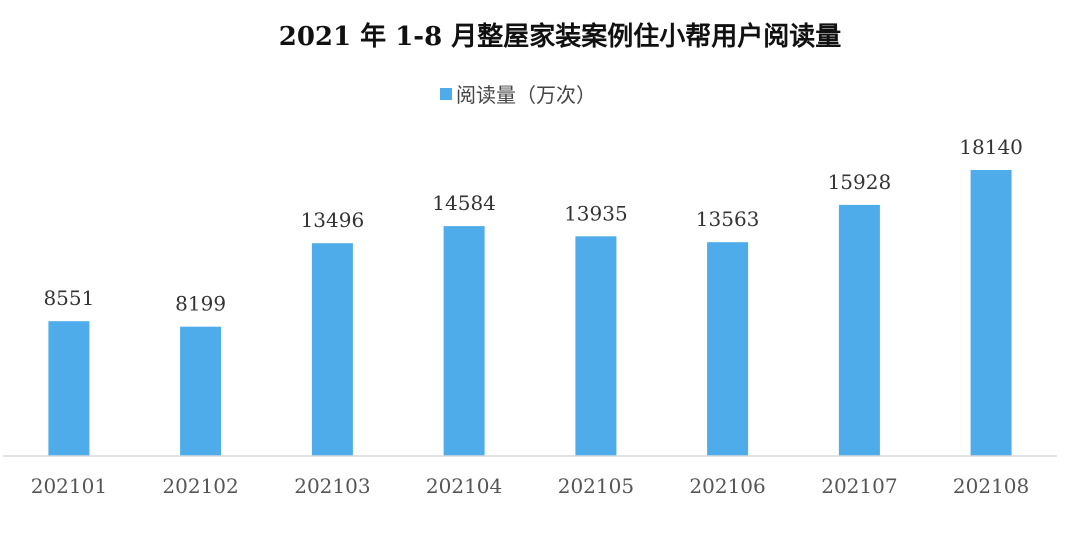  I want to click on x-tick-label-202105: 202105, so click(596, 486).